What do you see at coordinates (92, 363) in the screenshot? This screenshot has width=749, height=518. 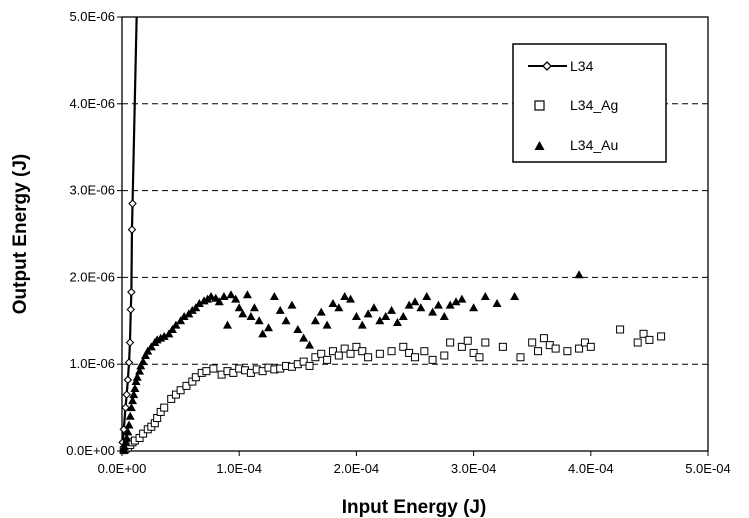 I see `y-tick-label: 1.0E-06` at bounding box center [92, 363].